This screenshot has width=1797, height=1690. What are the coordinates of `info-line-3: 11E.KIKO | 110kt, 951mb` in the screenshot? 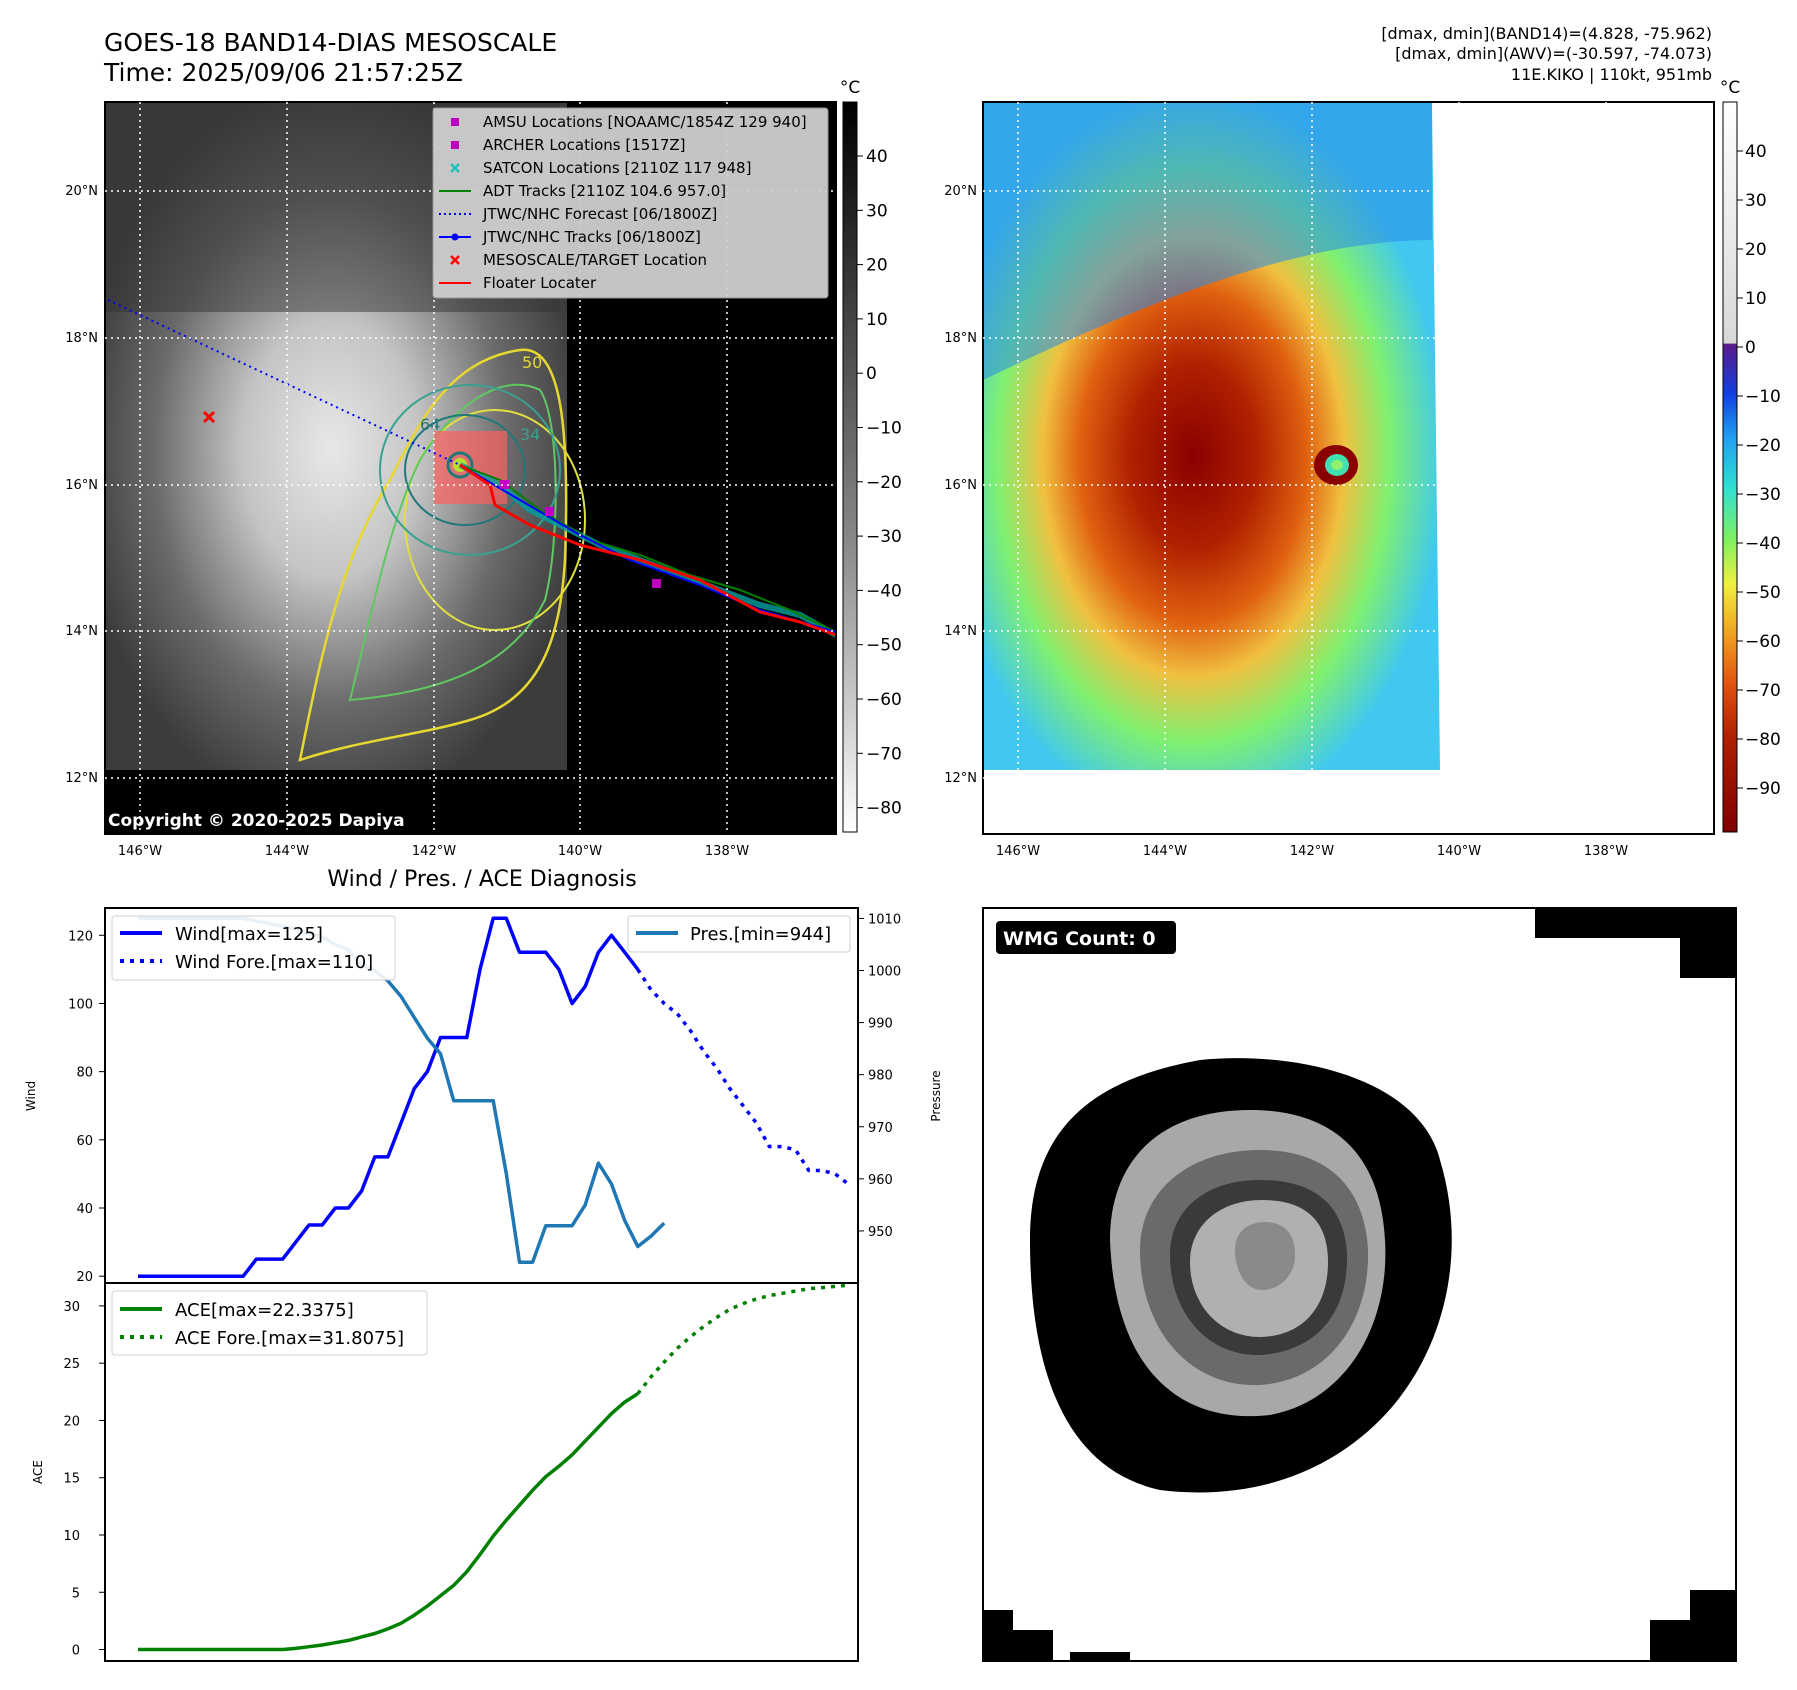 It's located at (1611, 74).